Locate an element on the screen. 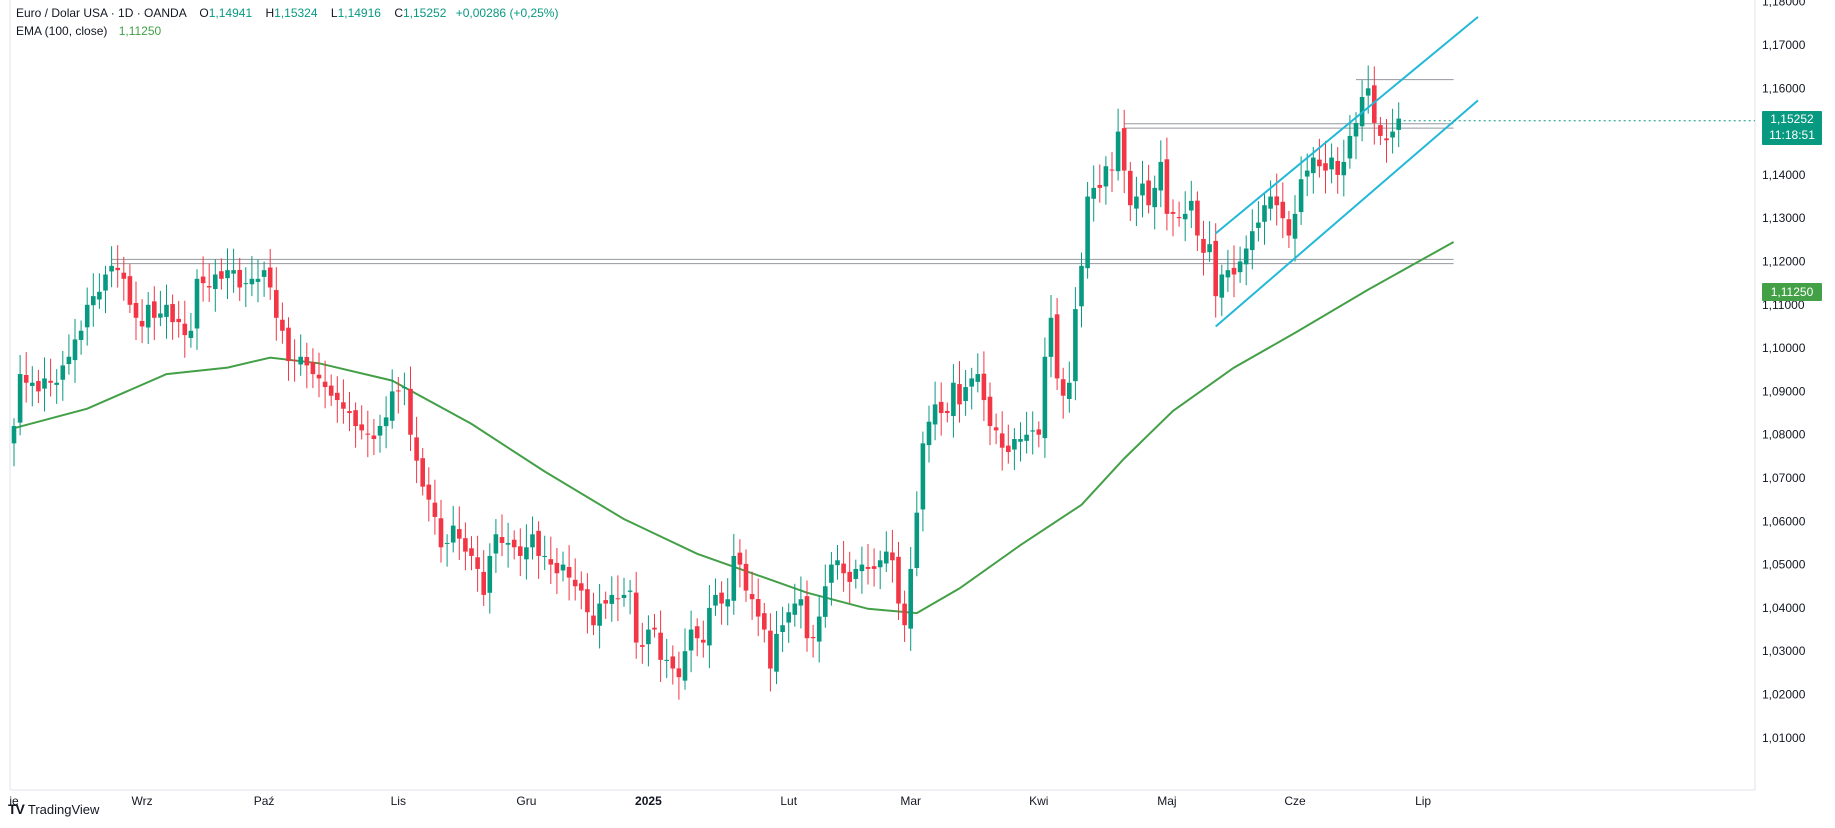 This screenshot has width=1835, height=828. ema-label: EMA (100, close) is located at coordinates (62, 31).